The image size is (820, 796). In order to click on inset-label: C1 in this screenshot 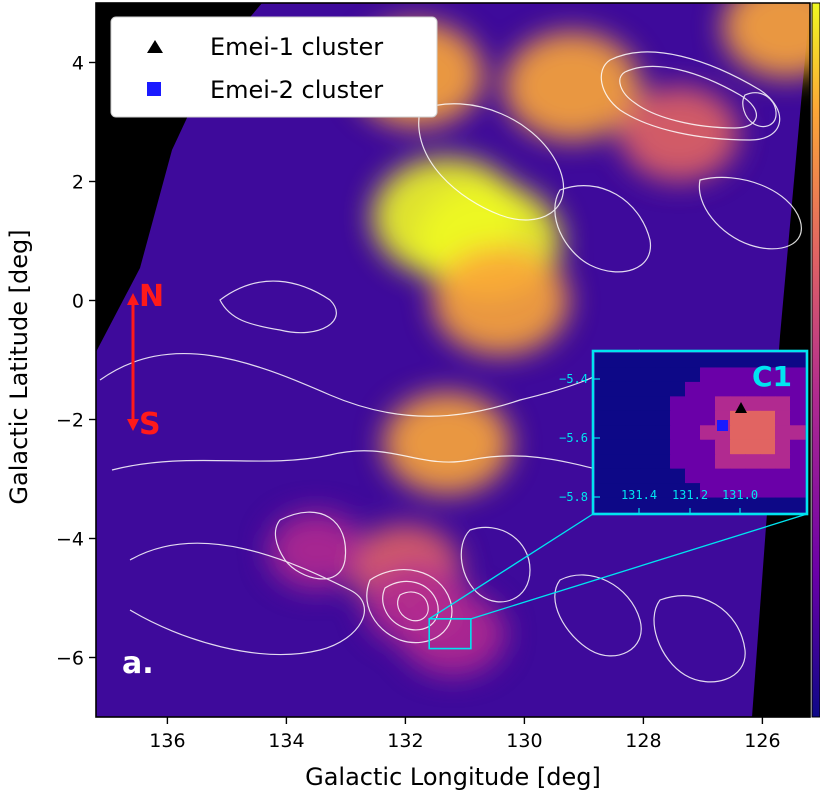, I will do `click(772, 376)`.